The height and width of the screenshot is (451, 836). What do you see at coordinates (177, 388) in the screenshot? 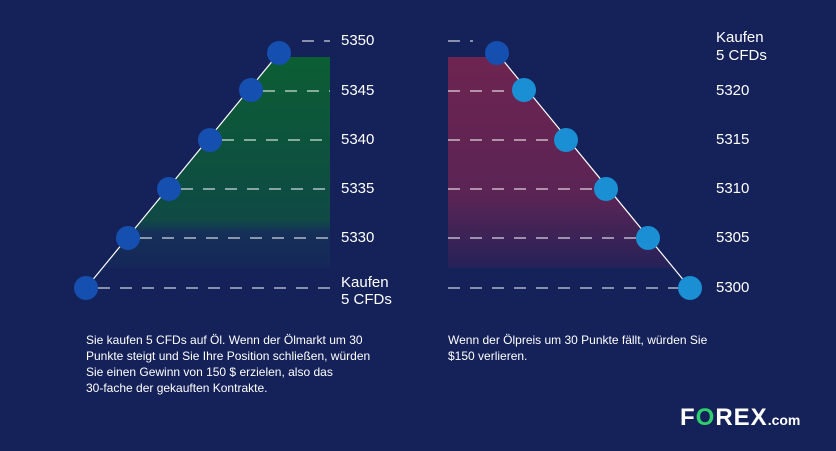
I see `caption-line: 30-fache der gekauften Kontrakte.` at bounding box center [177, 388].